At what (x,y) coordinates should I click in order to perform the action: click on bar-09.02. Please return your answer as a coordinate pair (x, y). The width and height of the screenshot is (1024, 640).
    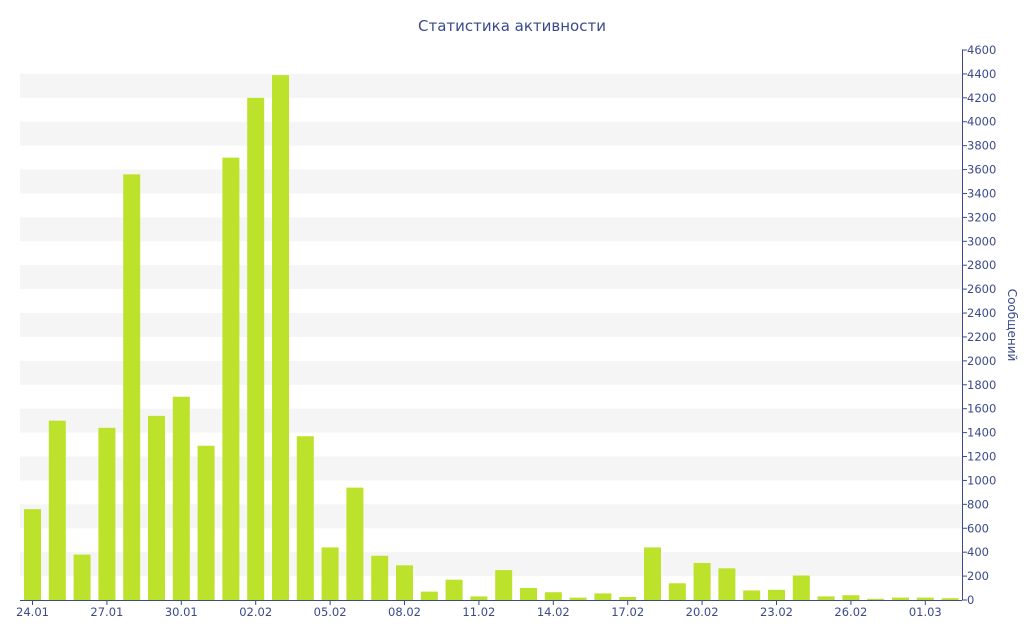
    Looking at the image, I should click on (429, 595).